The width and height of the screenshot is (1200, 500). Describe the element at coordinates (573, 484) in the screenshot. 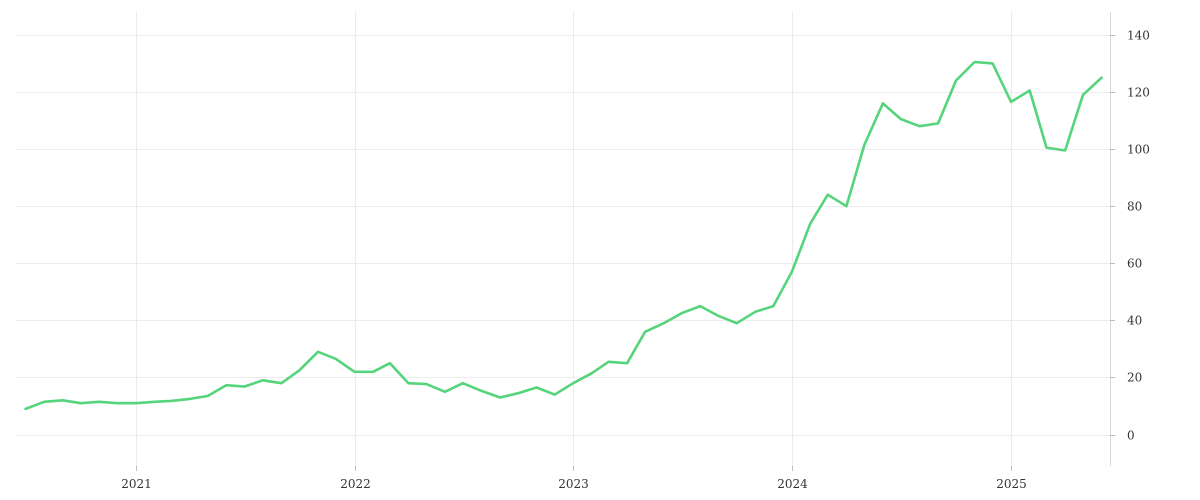

I see `x-tick-label: 2023` at that location.